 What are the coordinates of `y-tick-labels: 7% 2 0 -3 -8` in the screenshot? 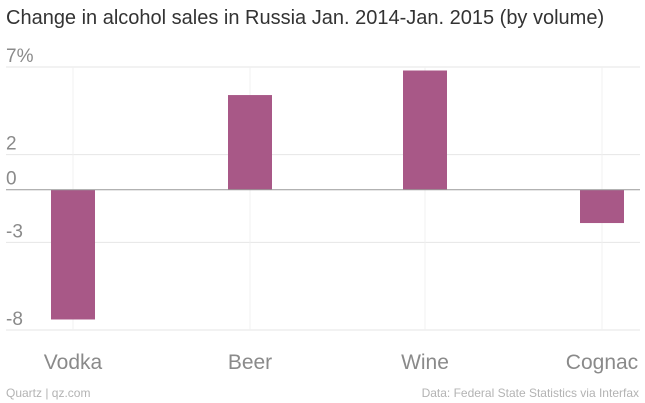 It's located at (20, 188).